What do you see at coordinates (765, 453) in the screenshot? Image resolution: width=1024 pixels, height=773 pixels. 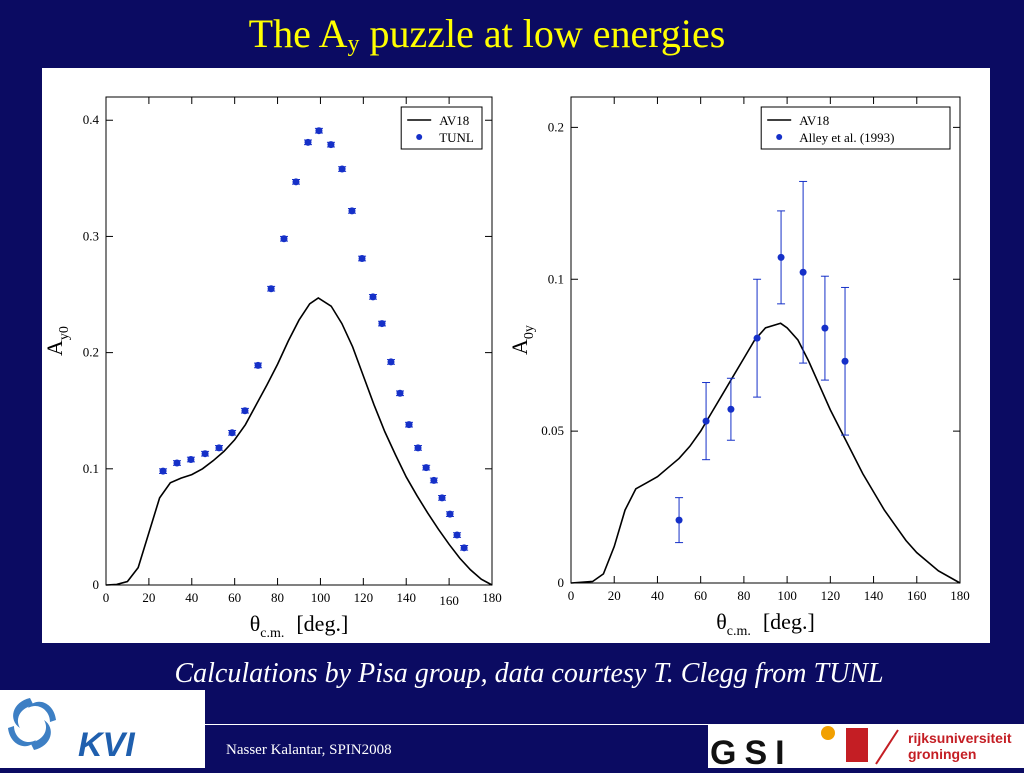 I see `curve` at bounding box center [765, 453].